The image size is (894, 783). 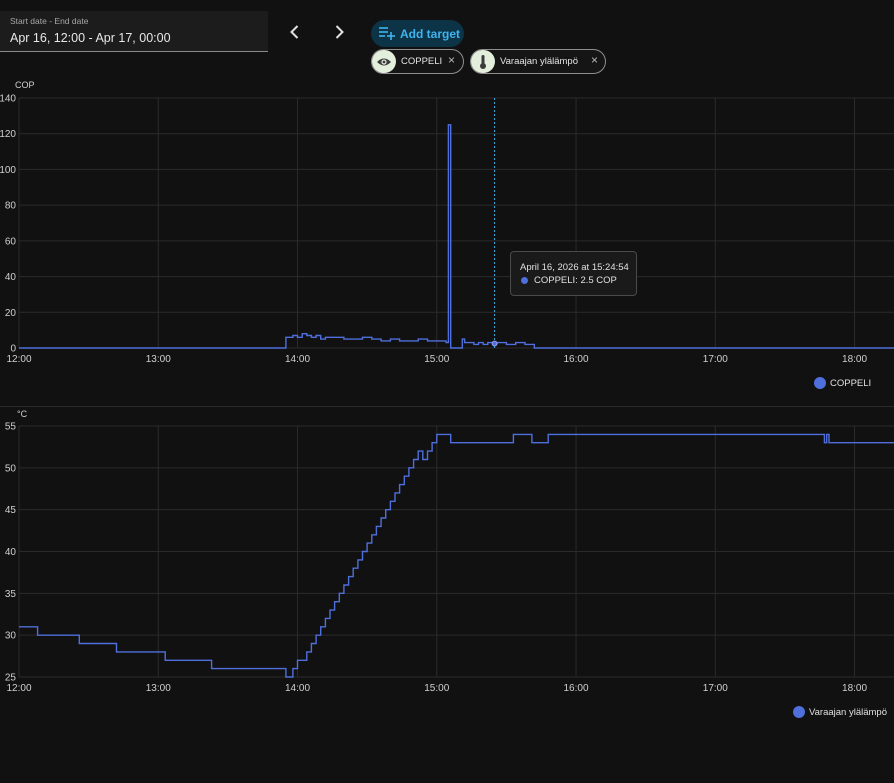 I want to click on target-chip-label: COPPELI, so click(x=422, y=61).